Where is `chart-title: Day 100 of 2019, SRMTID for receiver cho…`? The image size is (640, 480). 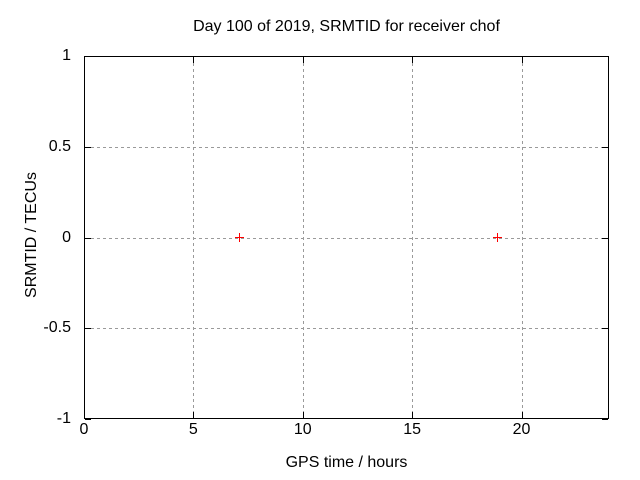
chart-title: Day 100 of 2019, SRMTID for receiver cho… is located at coordinates (346, 26).